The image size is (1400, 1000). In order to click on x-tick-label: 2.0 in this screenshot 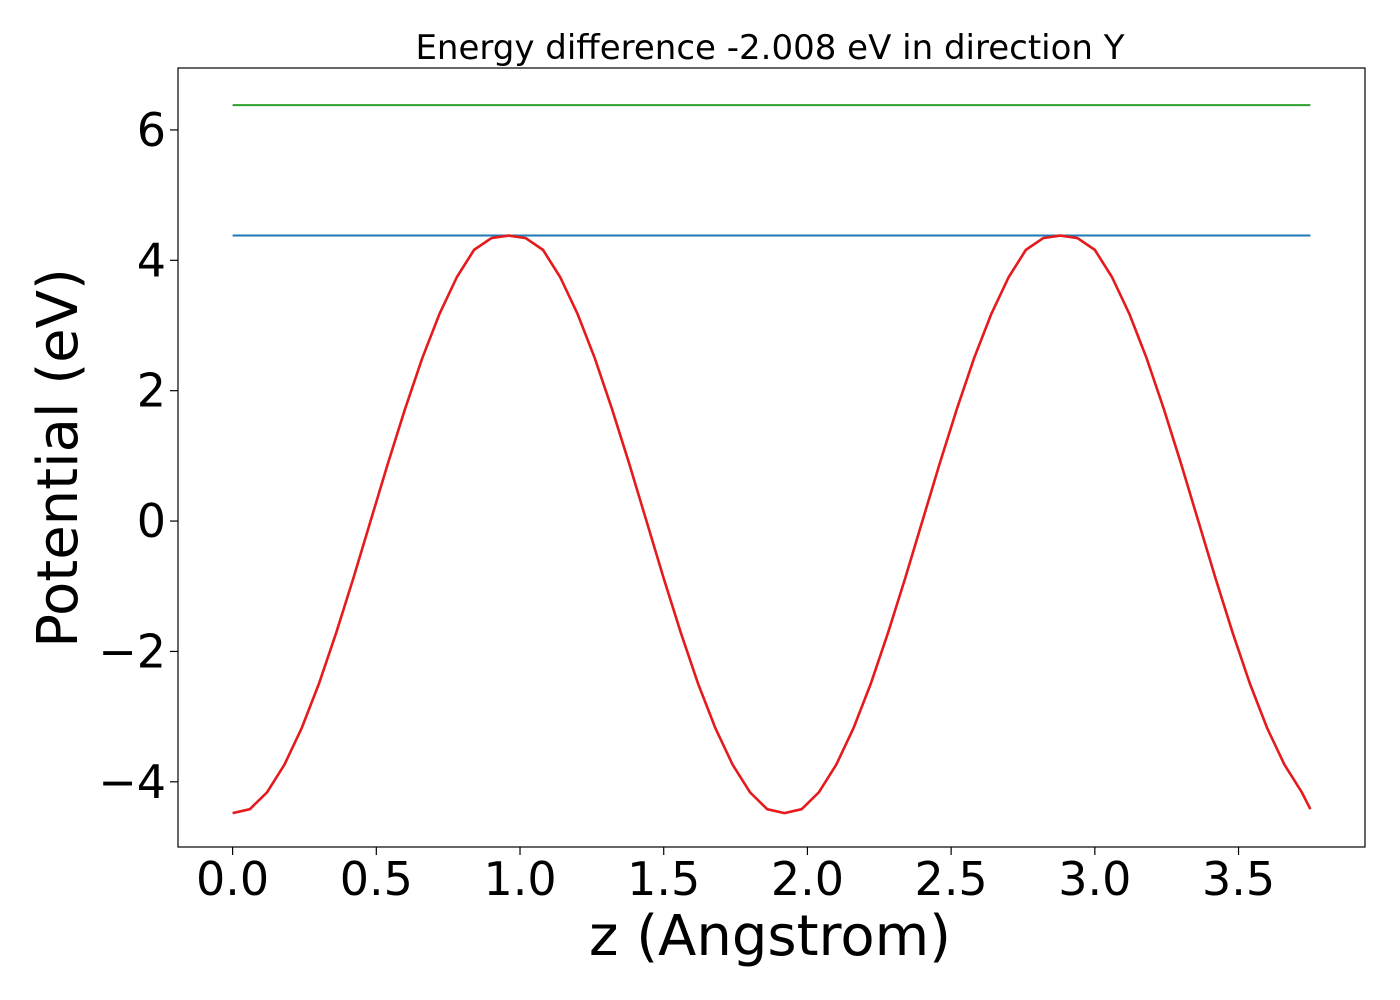, I will do `click(807, 879)`.